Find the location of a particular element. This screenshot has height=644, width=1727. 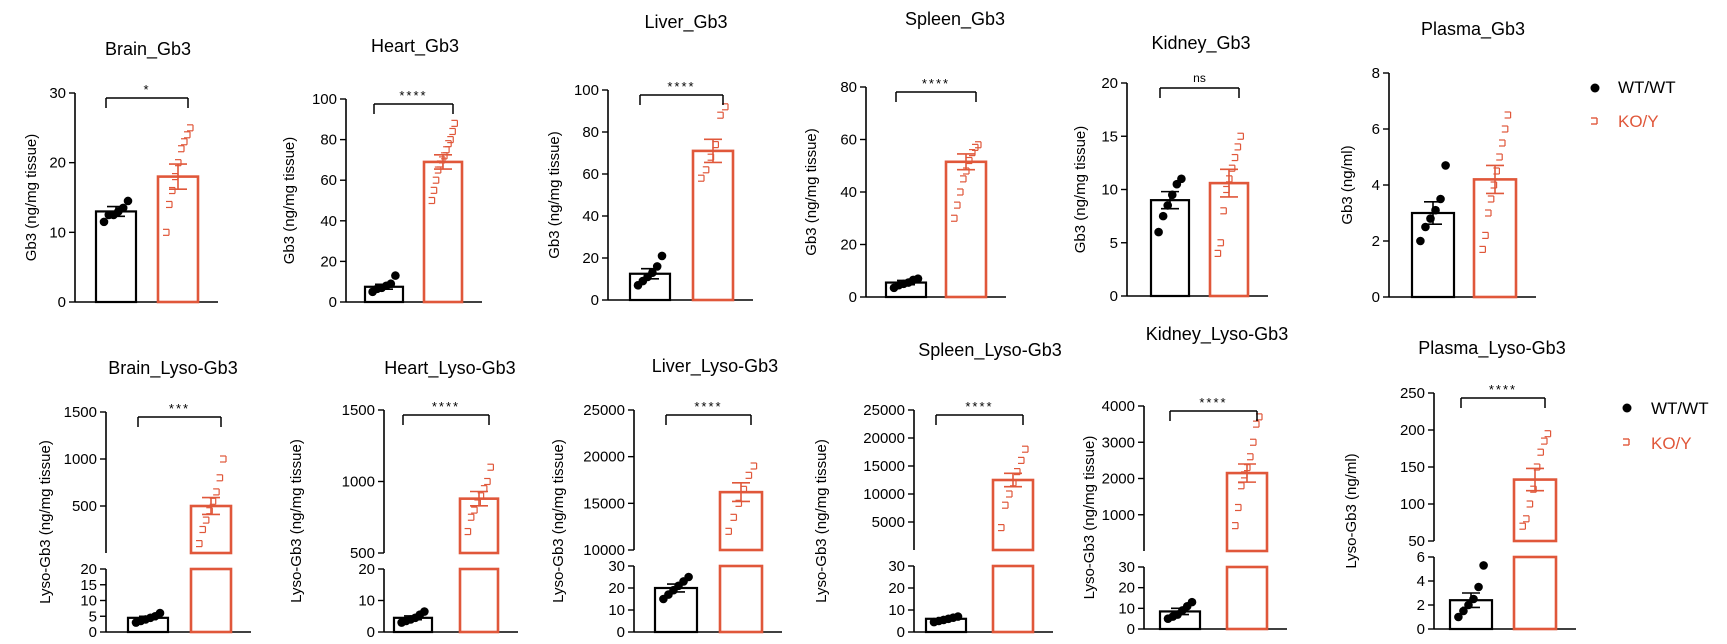

significance-label: * is located at coordinates (146, 89).